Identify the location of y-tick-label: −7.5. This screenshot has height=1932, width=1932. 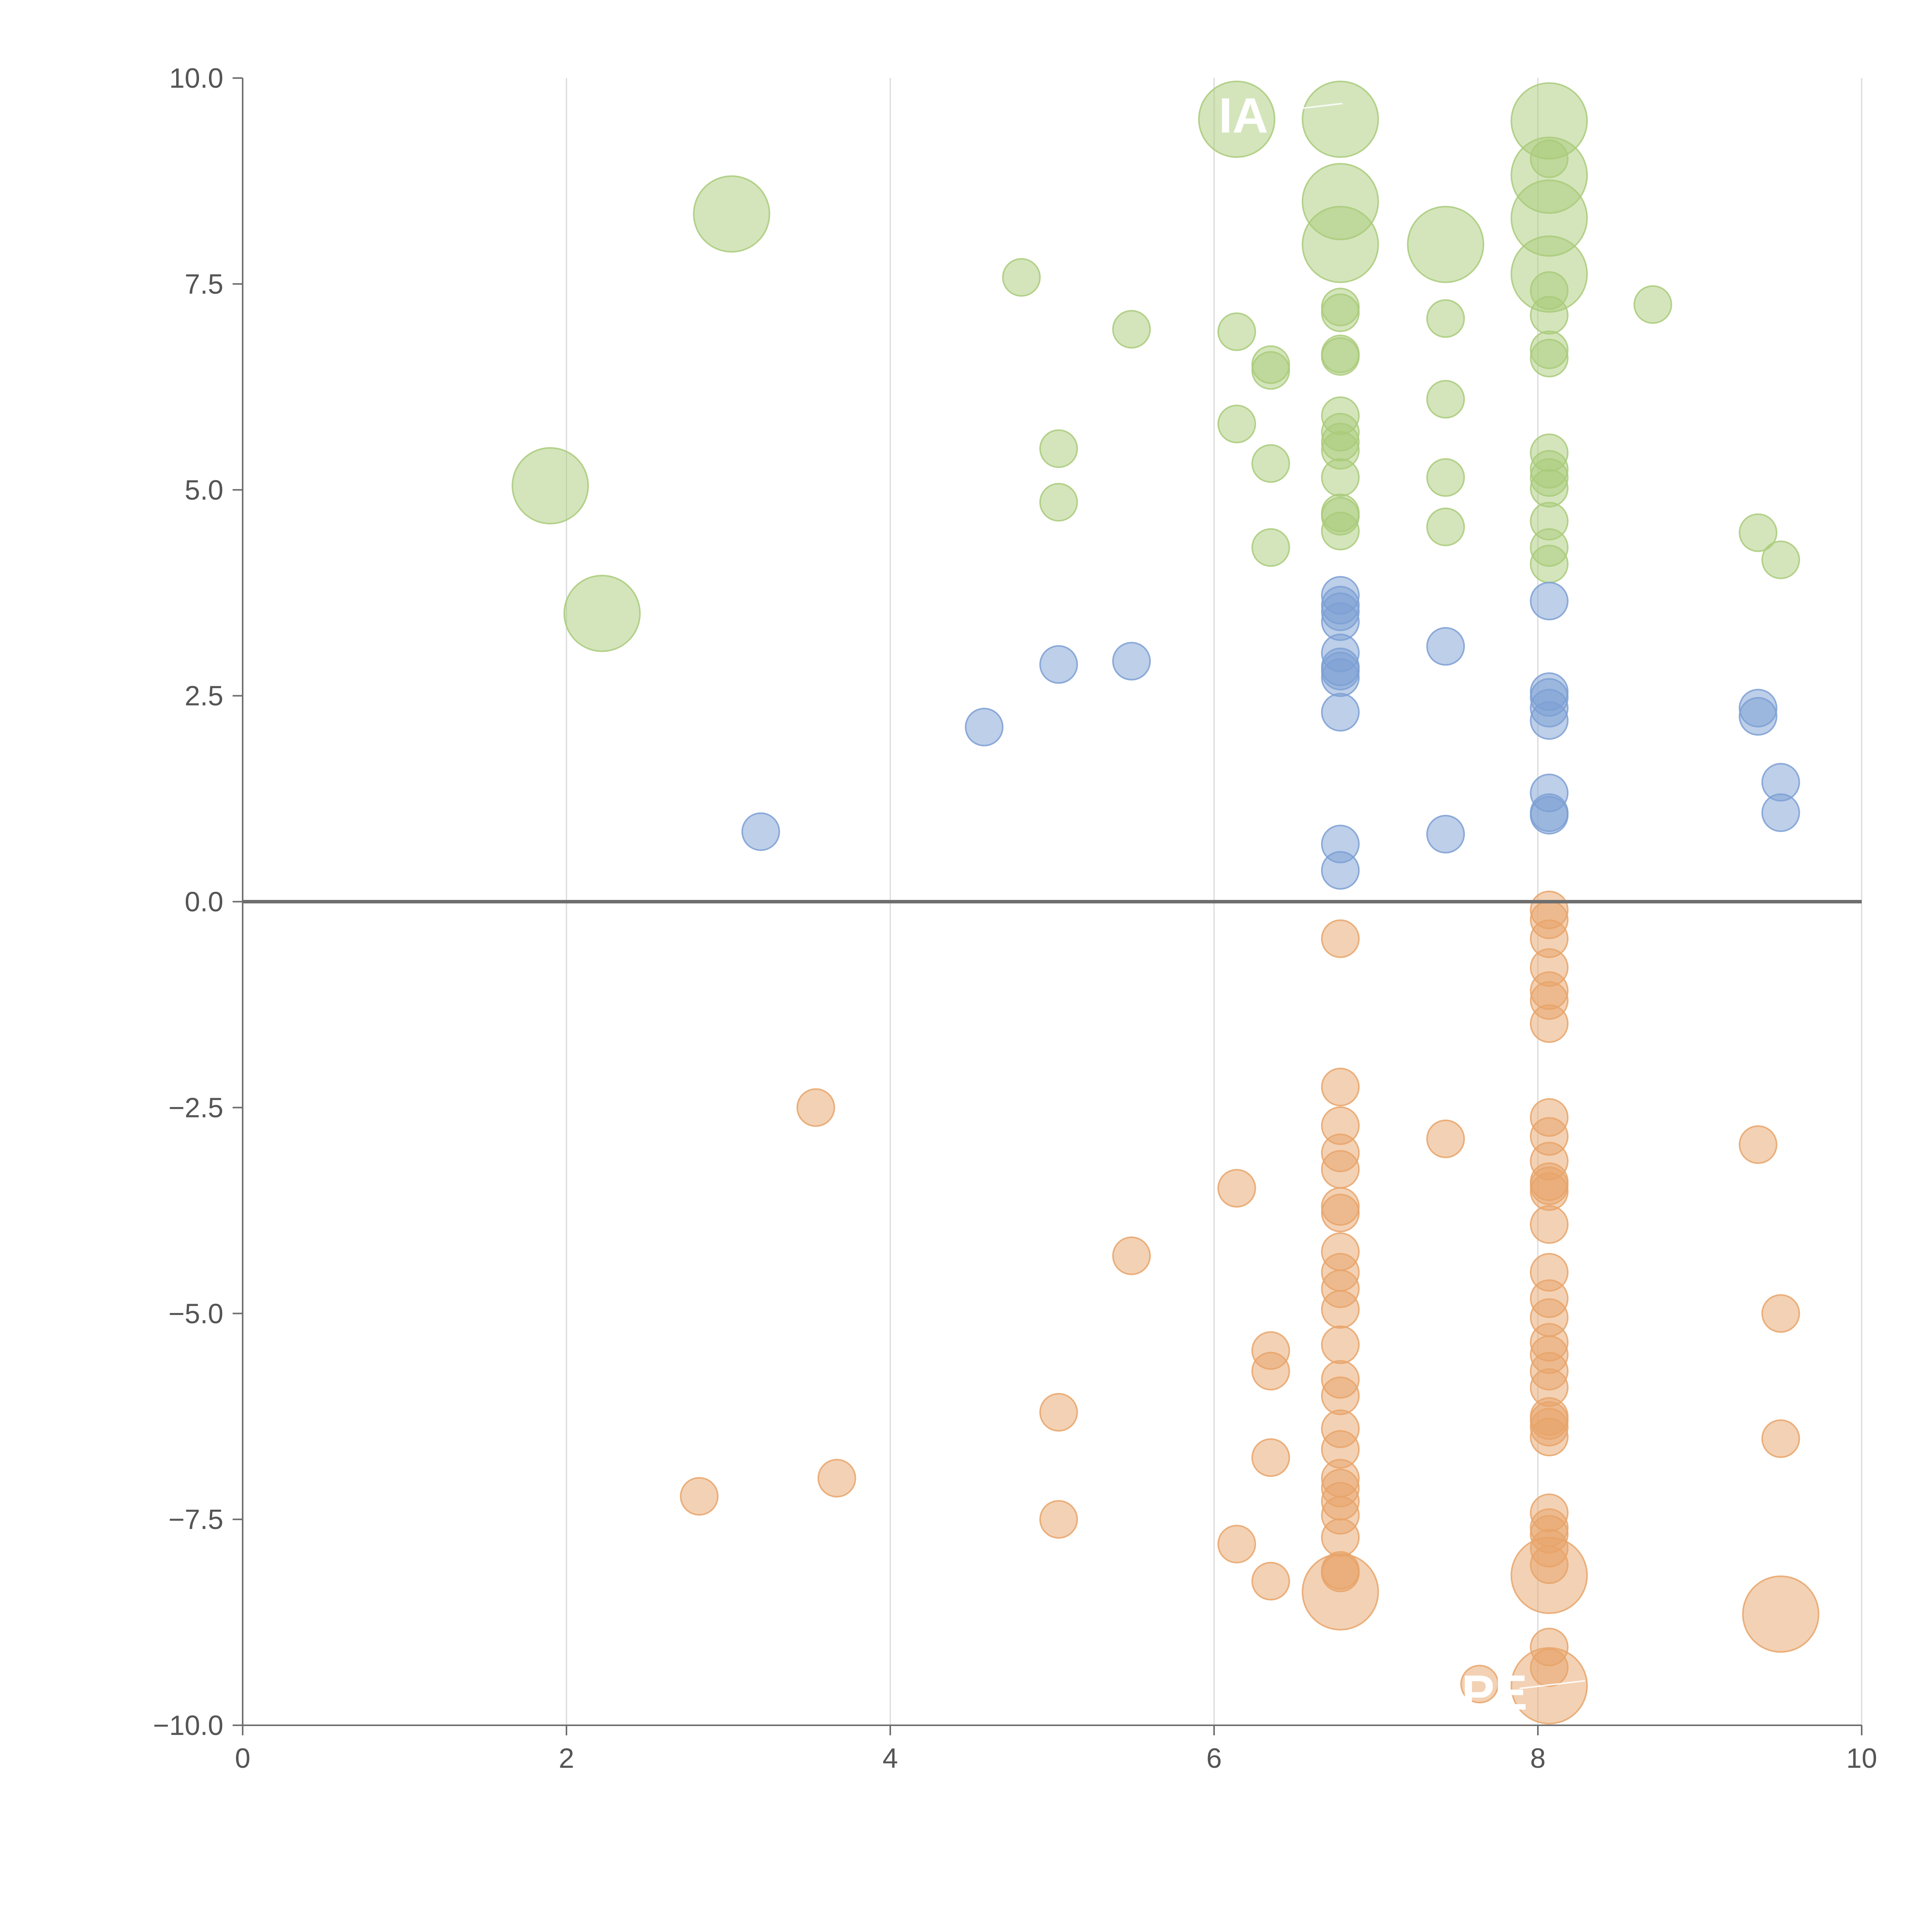
(196, 1519).